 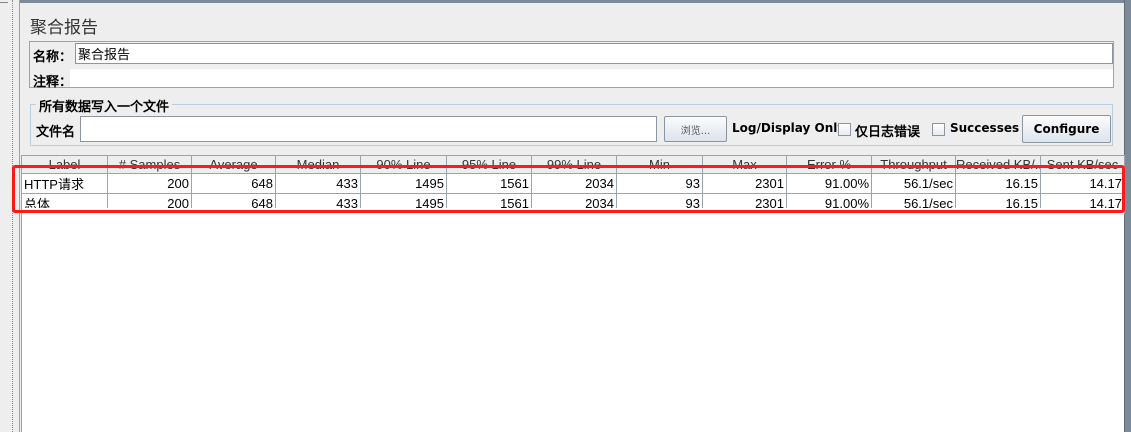 What do you see at coordinates (64, 183) in the screenshot?
I see `table-cell: HTTP请求` at bounding box center [64, 183].